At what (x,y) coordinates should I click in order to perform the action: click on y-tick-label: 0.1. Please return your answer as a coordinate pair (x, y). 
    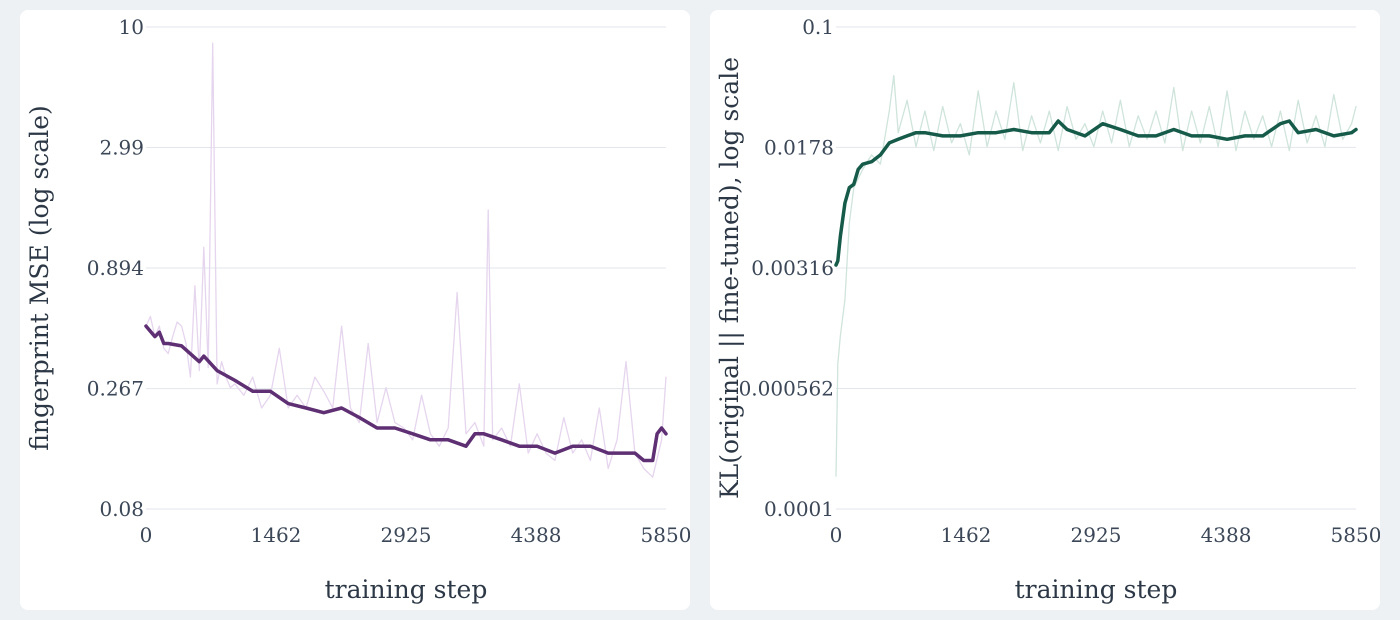
    Looking at the image, I should click on (818, 27).